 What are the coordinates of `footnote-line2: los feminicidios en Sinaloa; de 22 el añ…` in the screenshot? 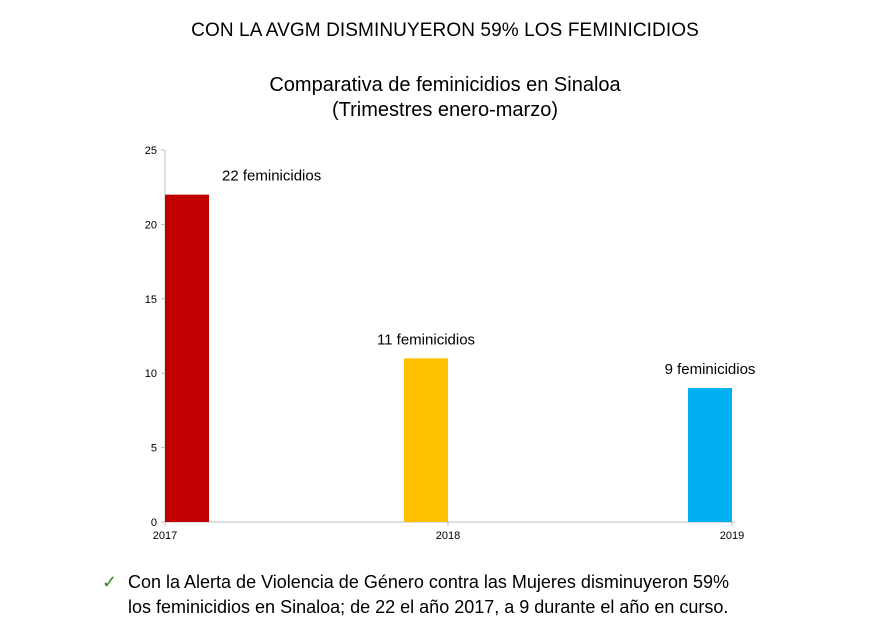 It's located at (428, 607).